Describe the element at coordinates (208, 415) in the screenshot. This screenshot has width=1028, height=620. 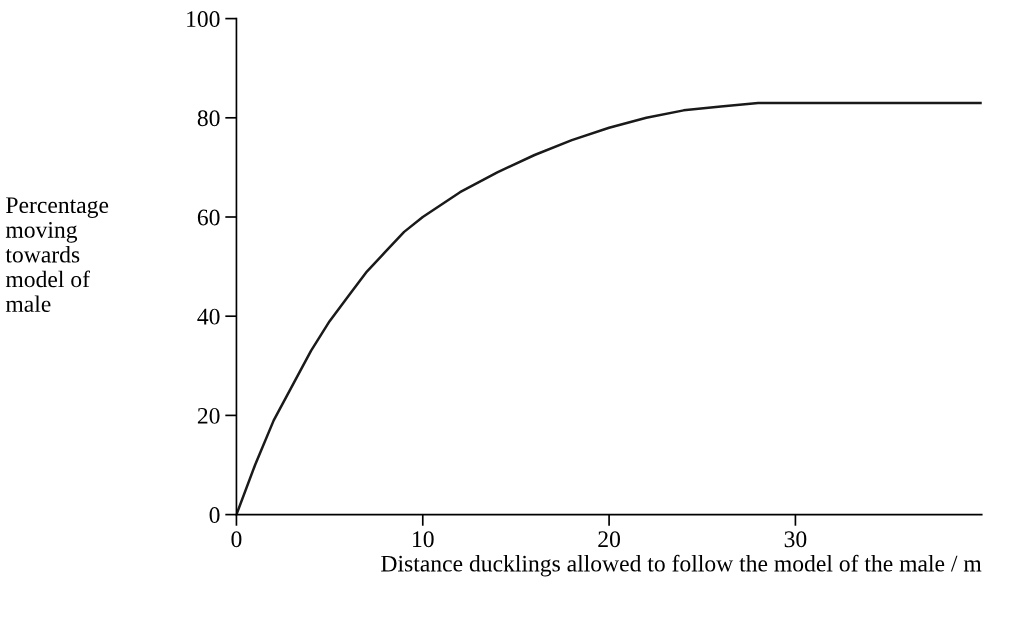
I see `y-tick-label: 20` at that location.